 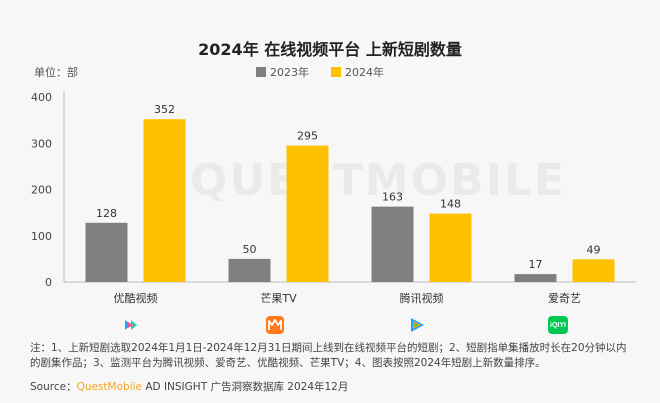 What do you see at coordinates (48, 282) in the screenshot?
I see `y-tick-label: 0` at bounding box center [48, 282].